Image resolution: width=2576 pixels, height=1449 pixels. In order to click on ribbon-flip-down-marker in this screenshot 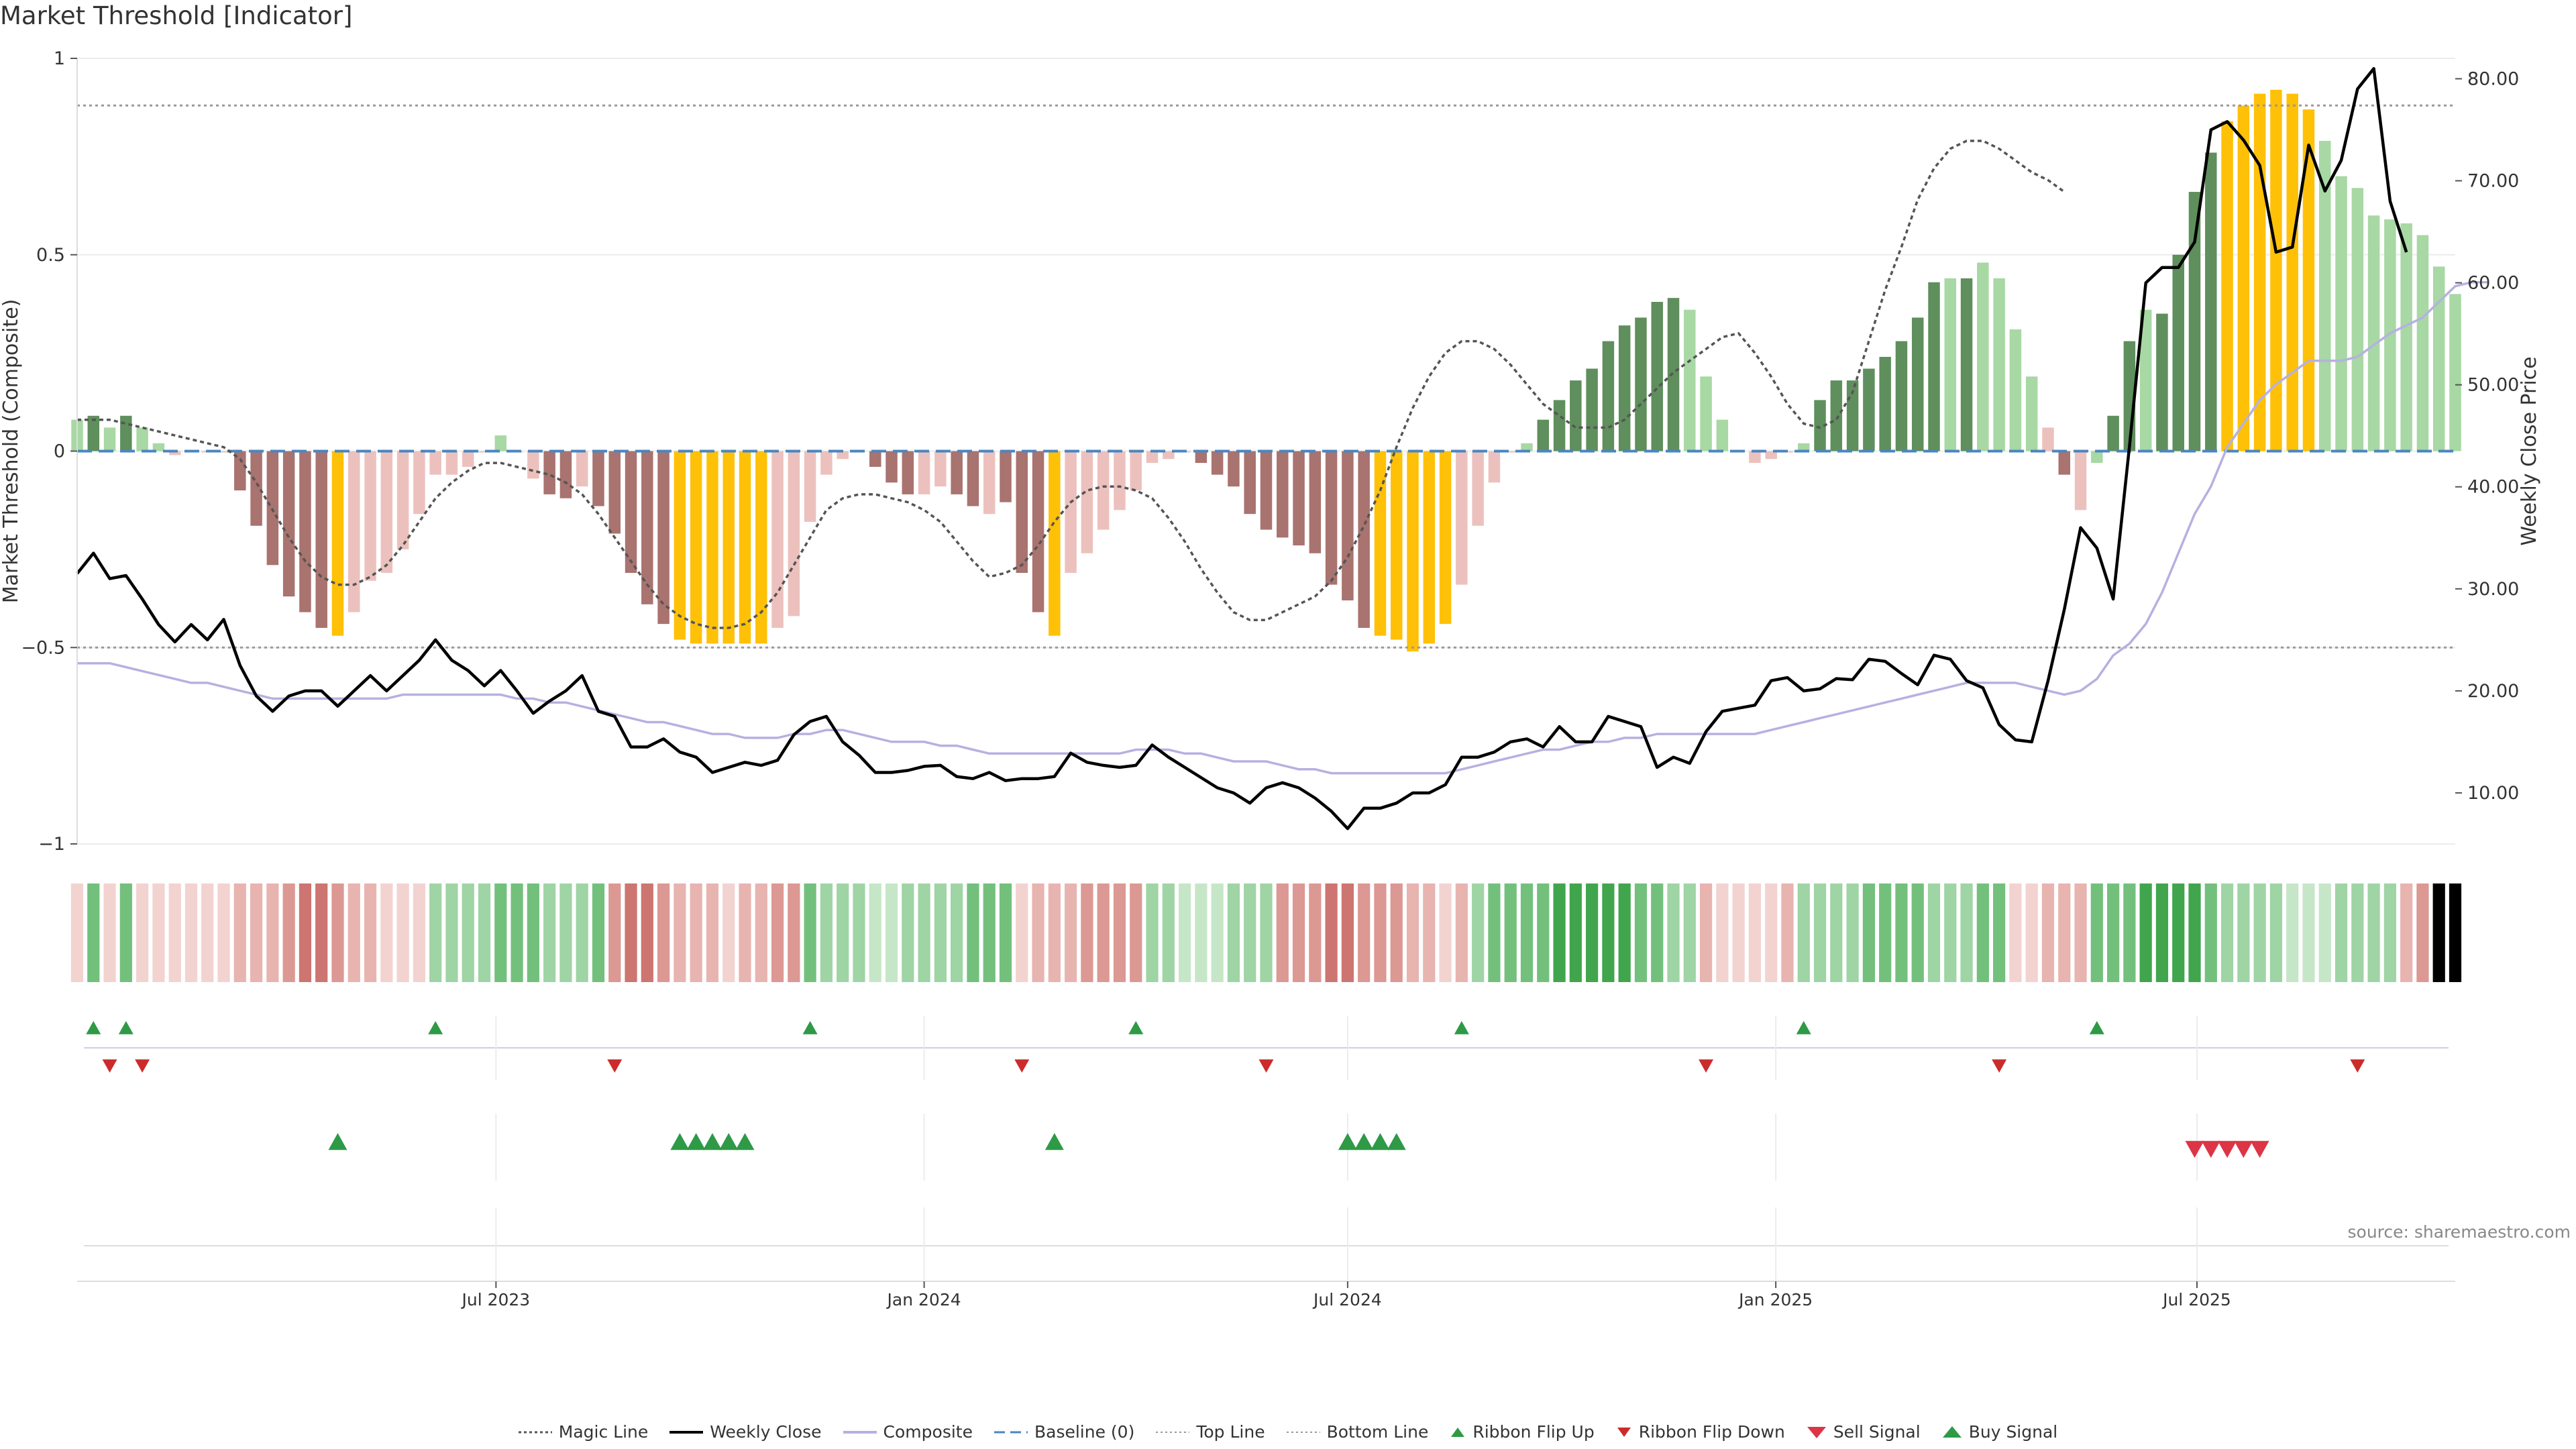, I will do `click(1706, 1066)`.